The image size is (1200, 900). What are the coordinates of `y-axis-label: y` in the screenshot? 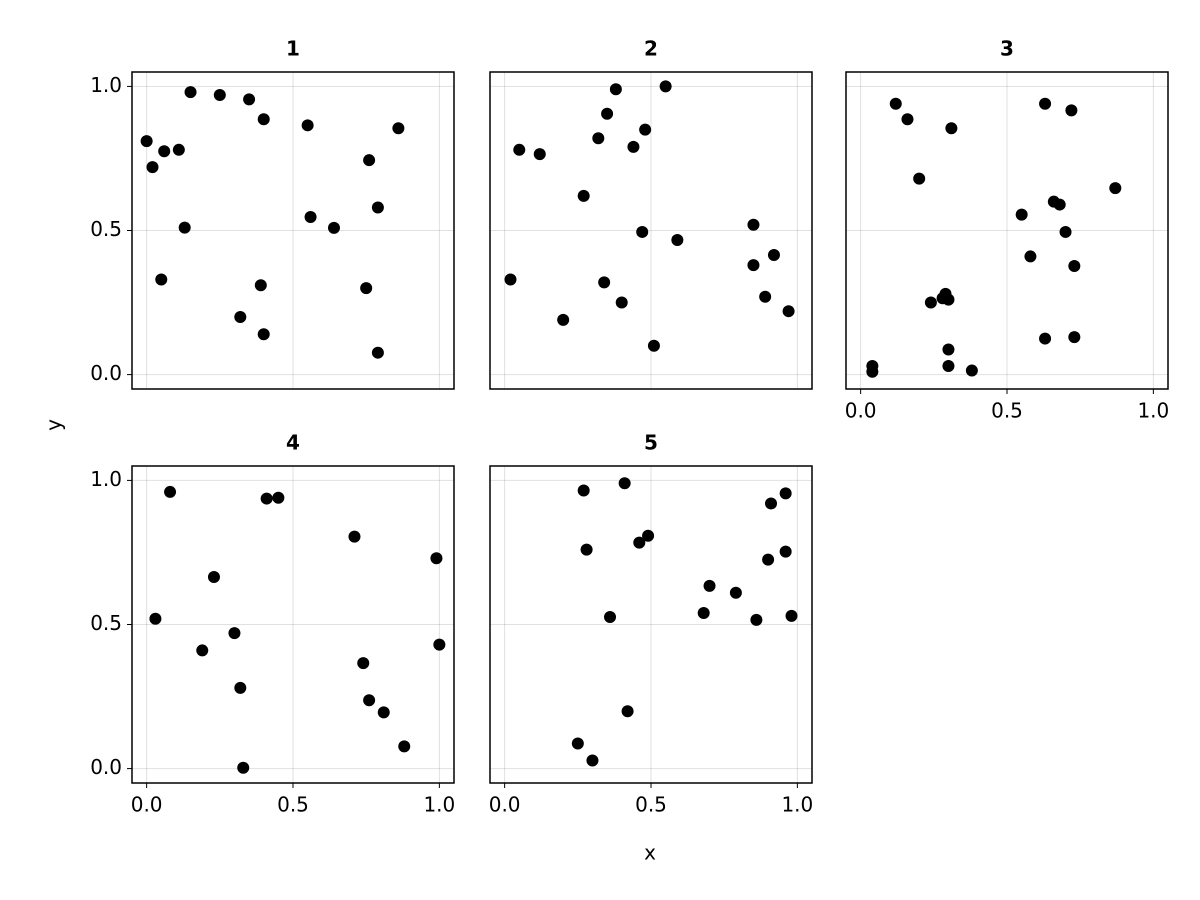 It's located at (54, 425).